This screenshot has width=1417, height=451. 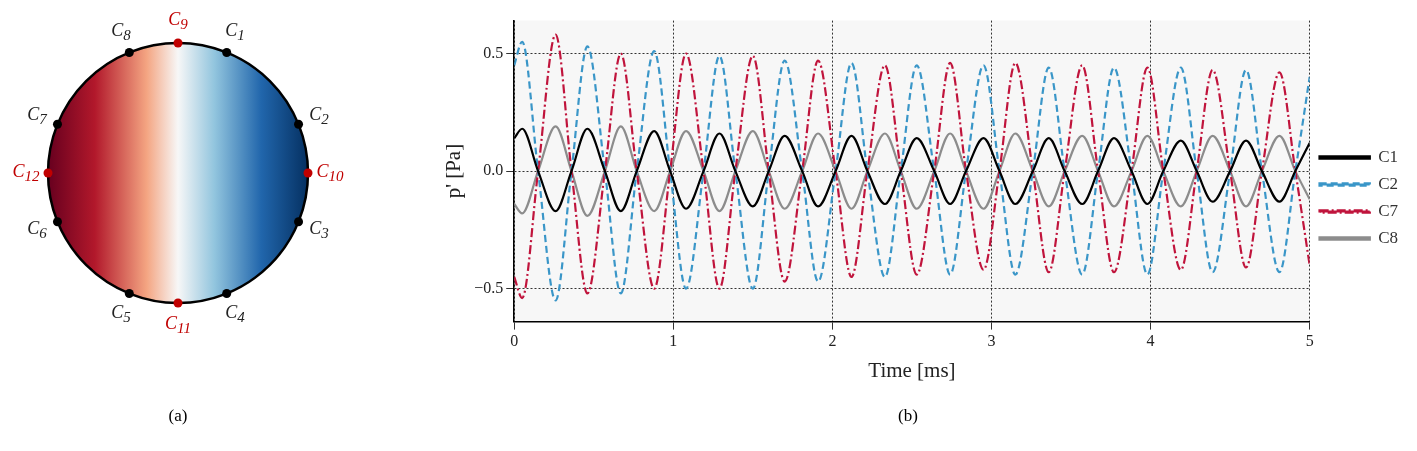 I want to click on legend-label: C8, so click(x=1388, y=237).